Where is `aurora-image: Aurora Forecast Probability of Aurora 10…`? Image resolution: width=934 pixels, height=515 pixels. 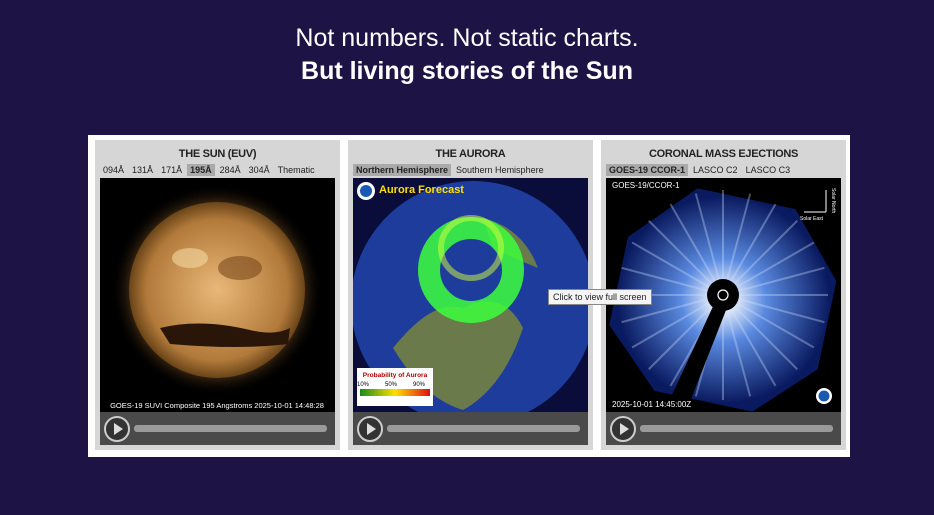
aurora-image: Aurora Forecast Probability of Aurora 10… is located at coordinates (473, 301).